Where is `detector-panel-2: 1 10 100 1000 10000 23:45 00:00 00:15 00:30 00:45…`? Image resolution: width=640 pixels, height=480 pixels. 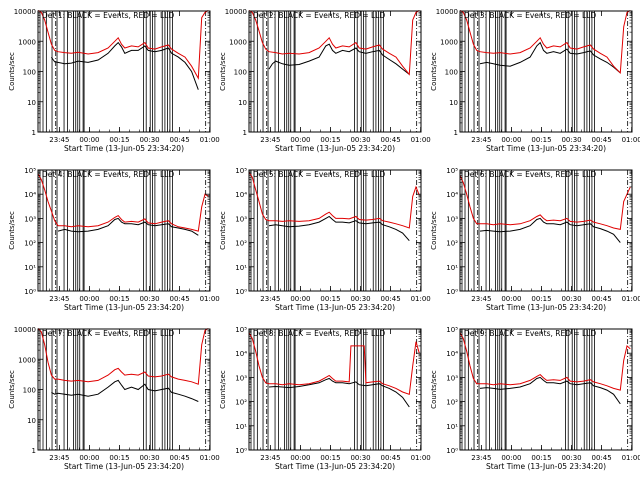 detector-panel-2: 1 10 100 1000 10000 23:45 00:00 00:15 00:30 00:45… is located at coordinates (325, 80).